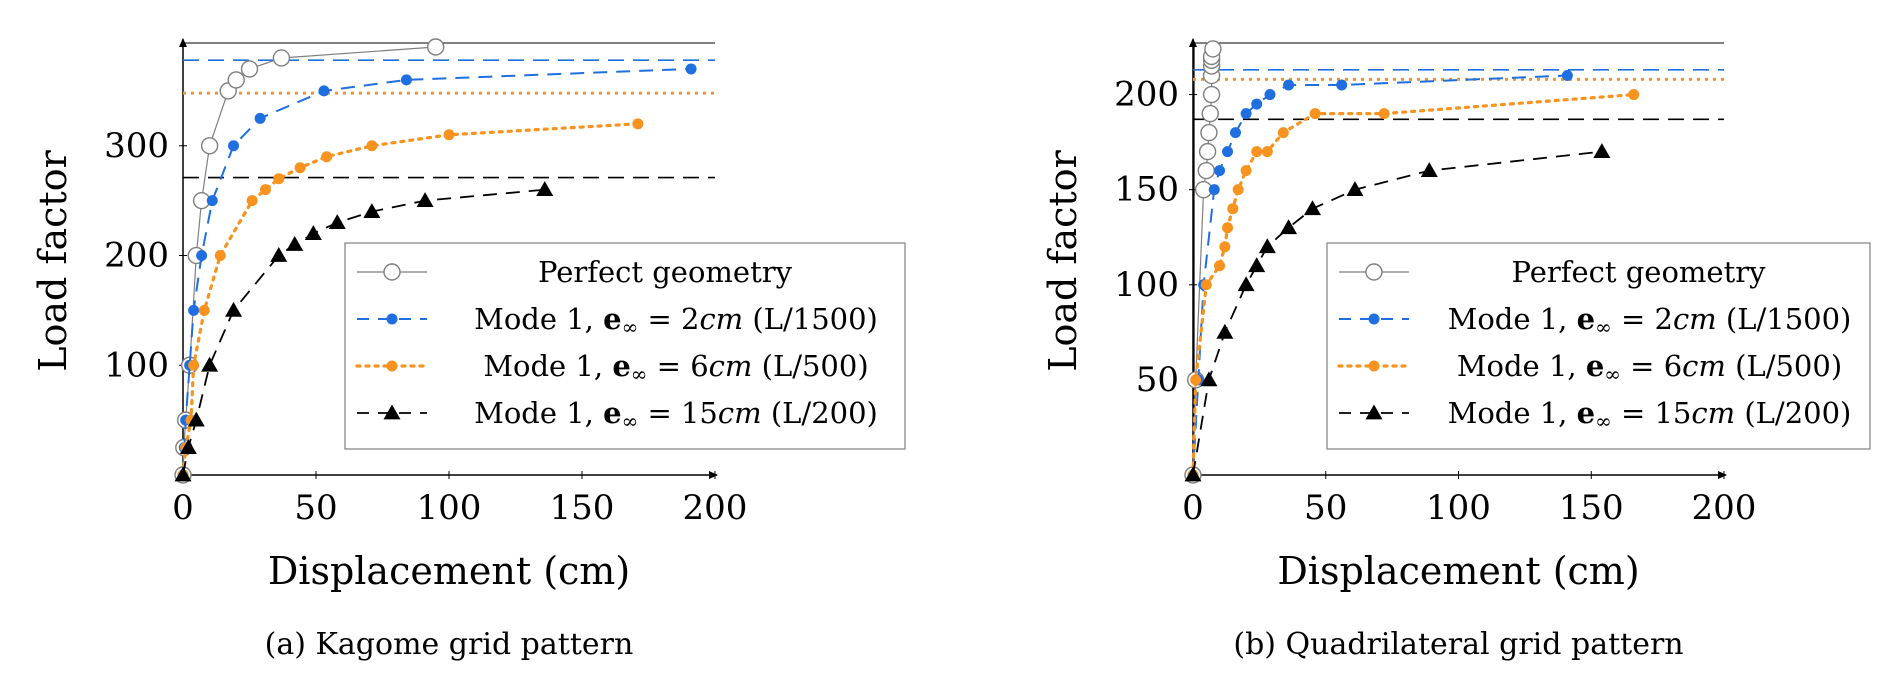 Image resolution: width=1881 pixels, height=677 pixels. Describe the element at coordinates (676, 320) in the screenshot. I see `legend-label: Mode 1, e∞ = 2cm (L/1500)` at that location.